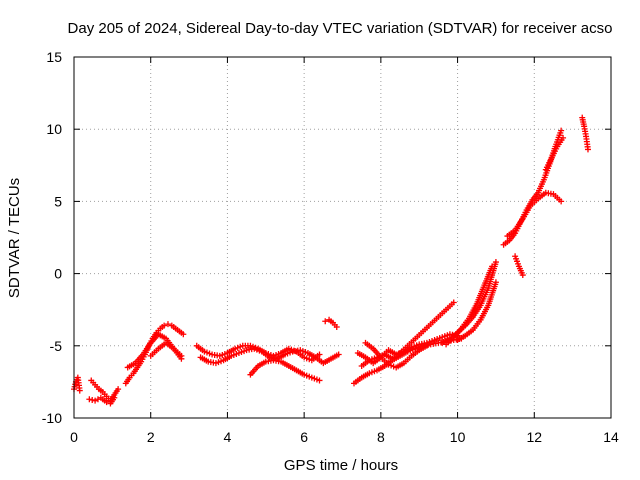 The image size is (640, 480). I want to click on x-axis-label: GPS time / hours, so click(341, 465).